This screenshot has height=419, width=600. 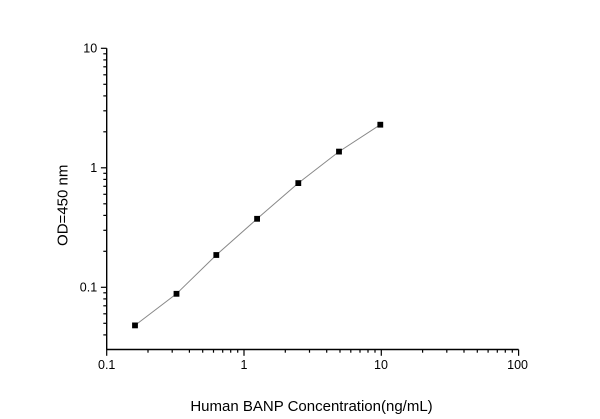 What do you see at coordinates (311, 406) in the screenshot?
I see `svg-text:Human BANP Concentration(ng/mL: Human BANP Concentration(ng/mL)` at bounding box center [311, 406].